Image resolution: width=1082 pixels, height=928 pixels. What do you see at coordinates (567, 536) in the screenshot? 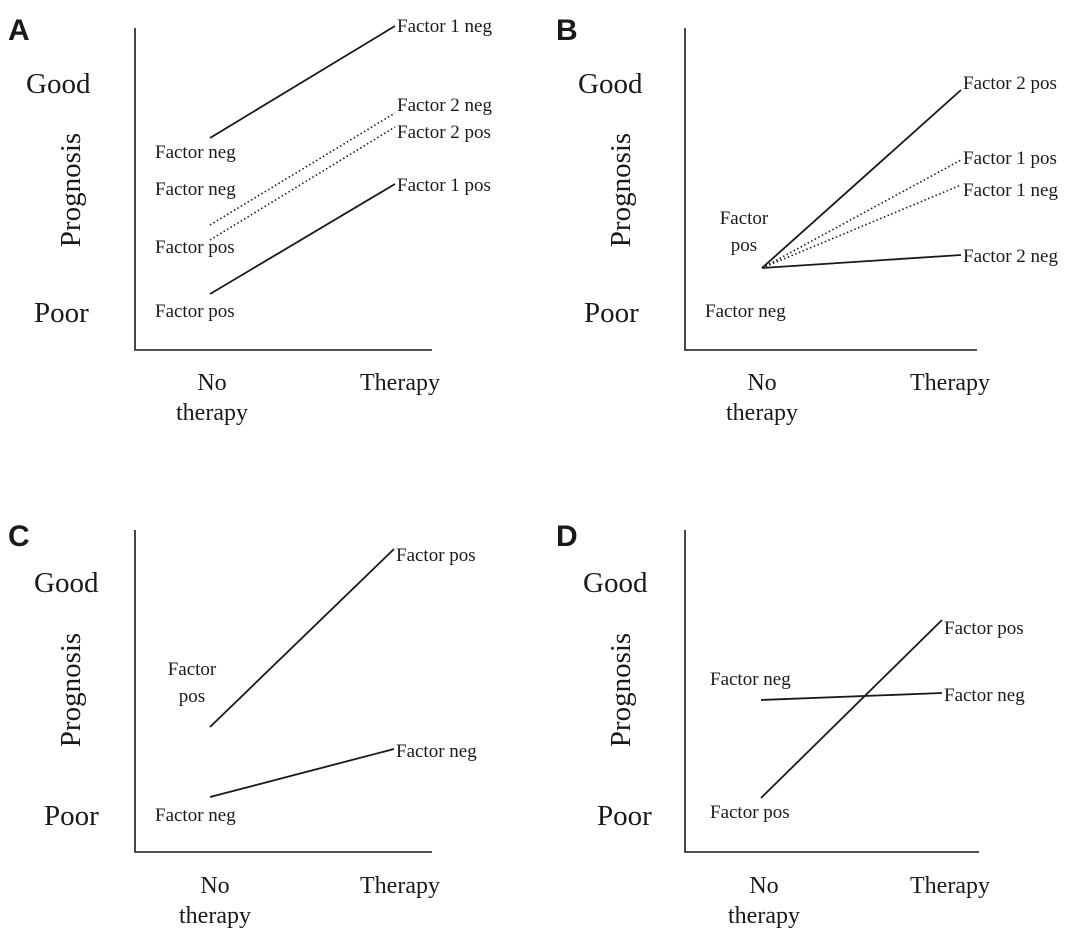
I see `panel-letter-d: D` at bounding box center [567, 536].